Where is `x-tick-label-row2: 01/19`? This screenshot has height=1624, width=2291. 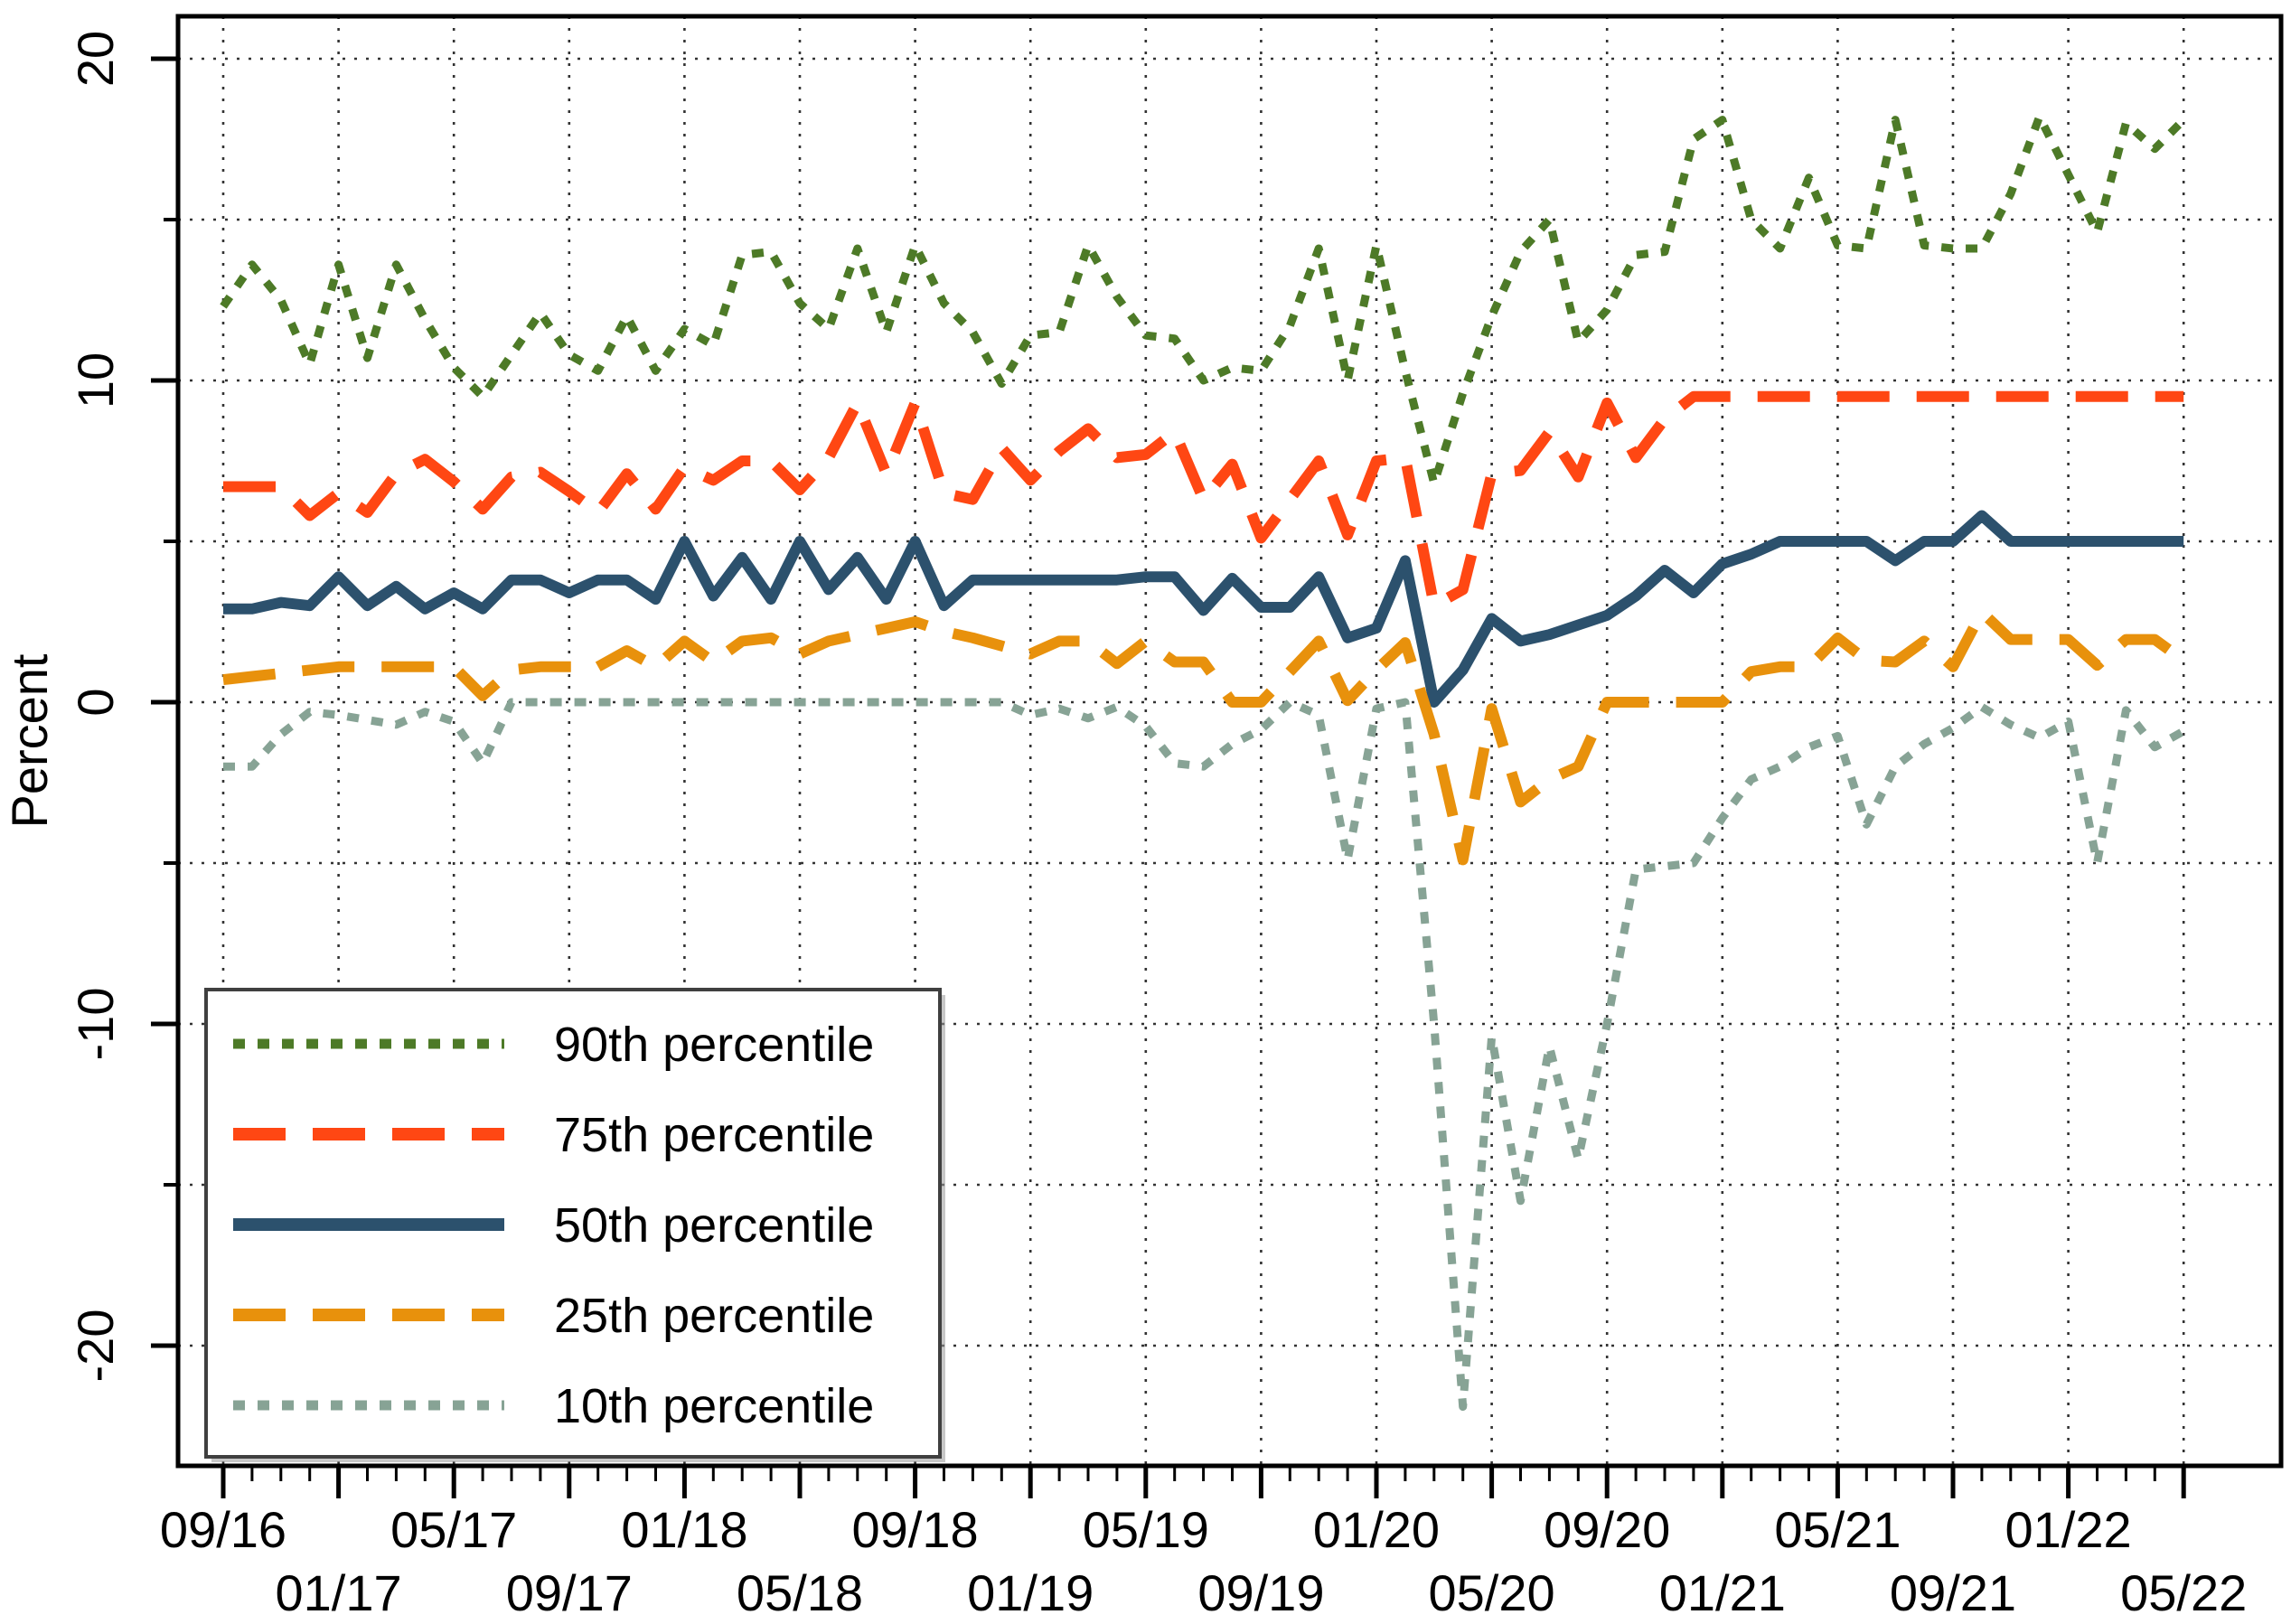
x-tick-label-row2: 01/19 is located at coordinates (1030, 1592).